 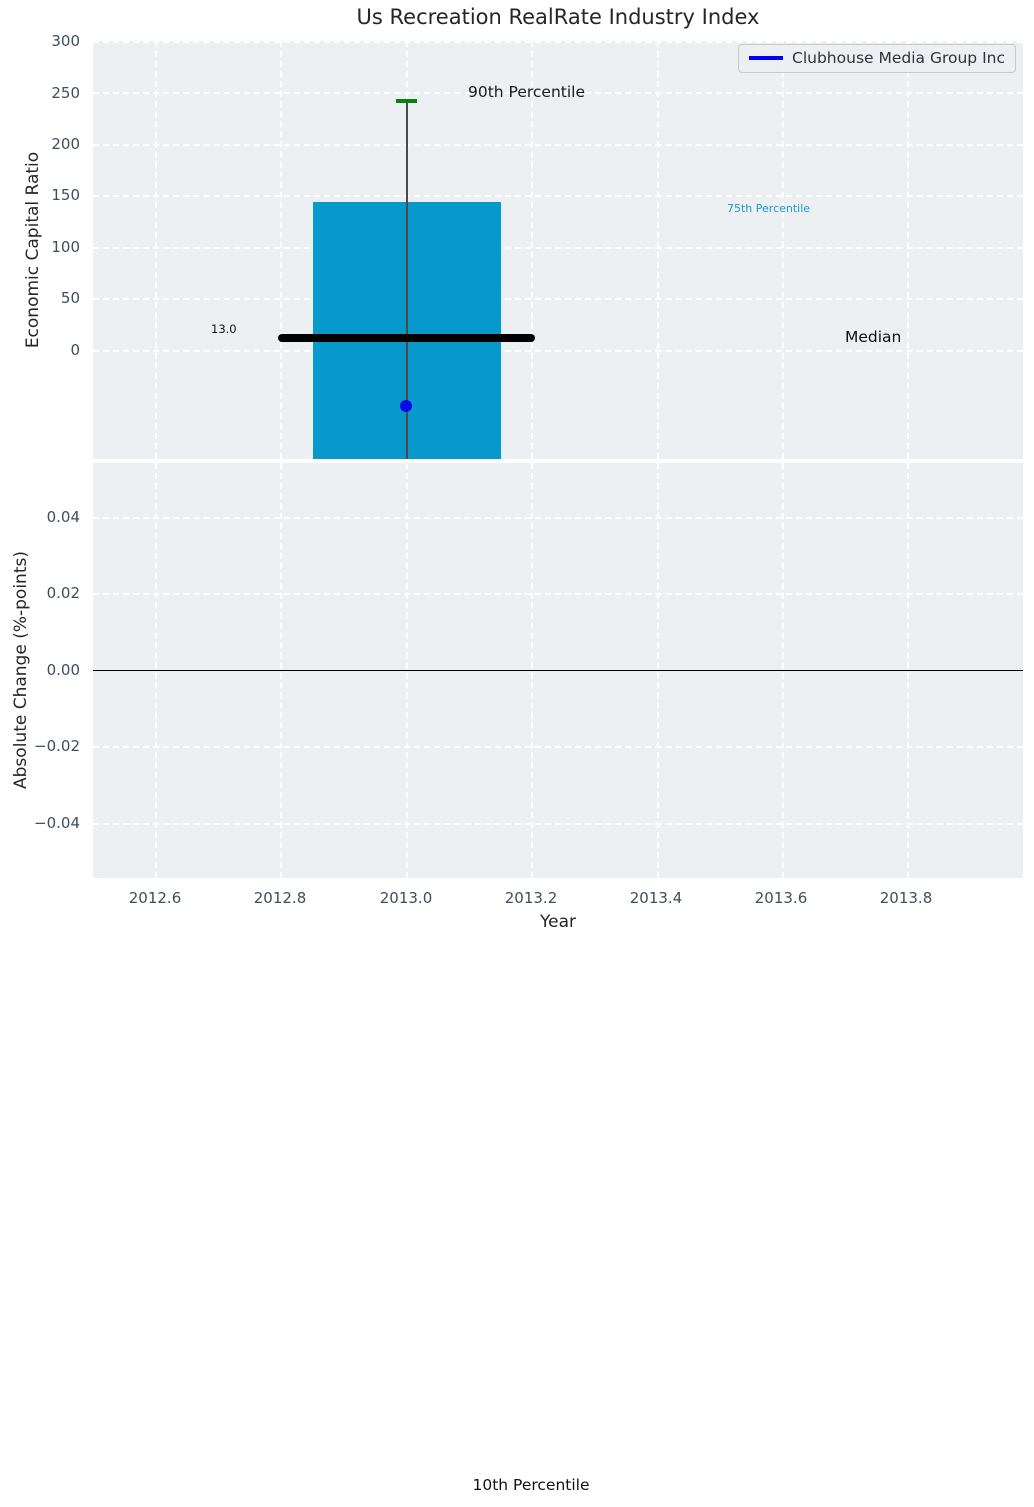 What do you see at coordinates (70, 298) in the screenshot?
I see `ytick-50: 50` at bounding box center [70, 298].